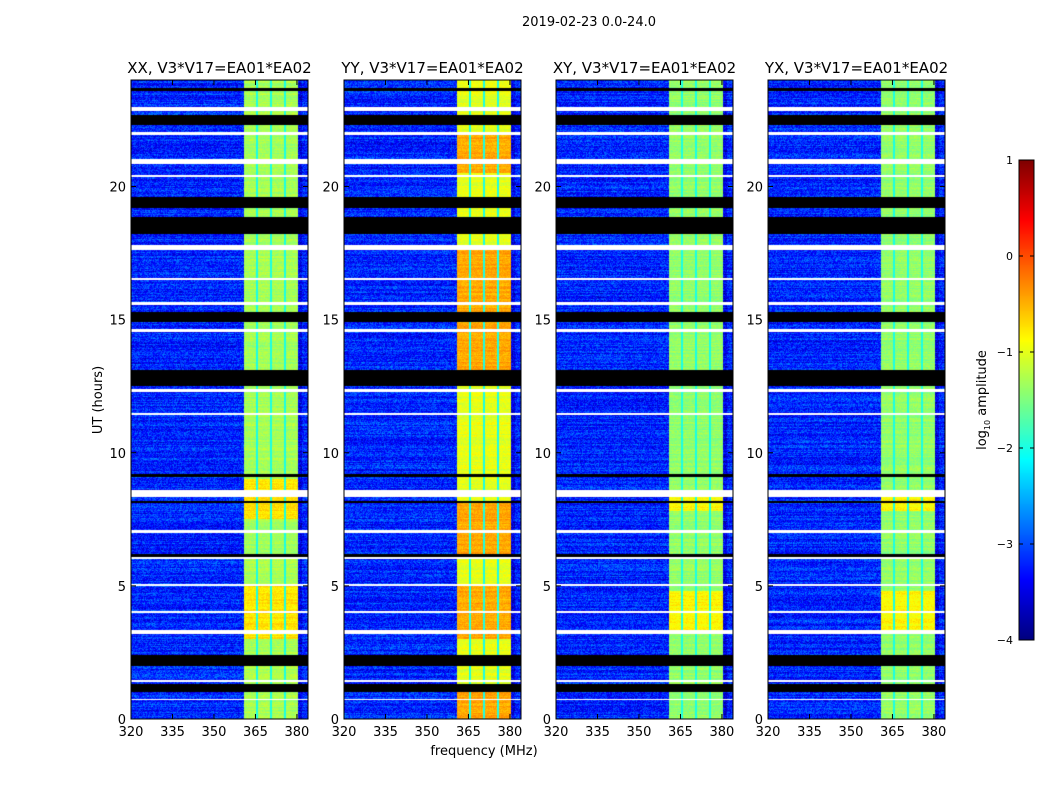 The image size is (1050, 800). Describe the element at coordinates (856, 68) in the screenshot. I see `panel-title: YX, V3*V17=EA01*EA02` at that location.